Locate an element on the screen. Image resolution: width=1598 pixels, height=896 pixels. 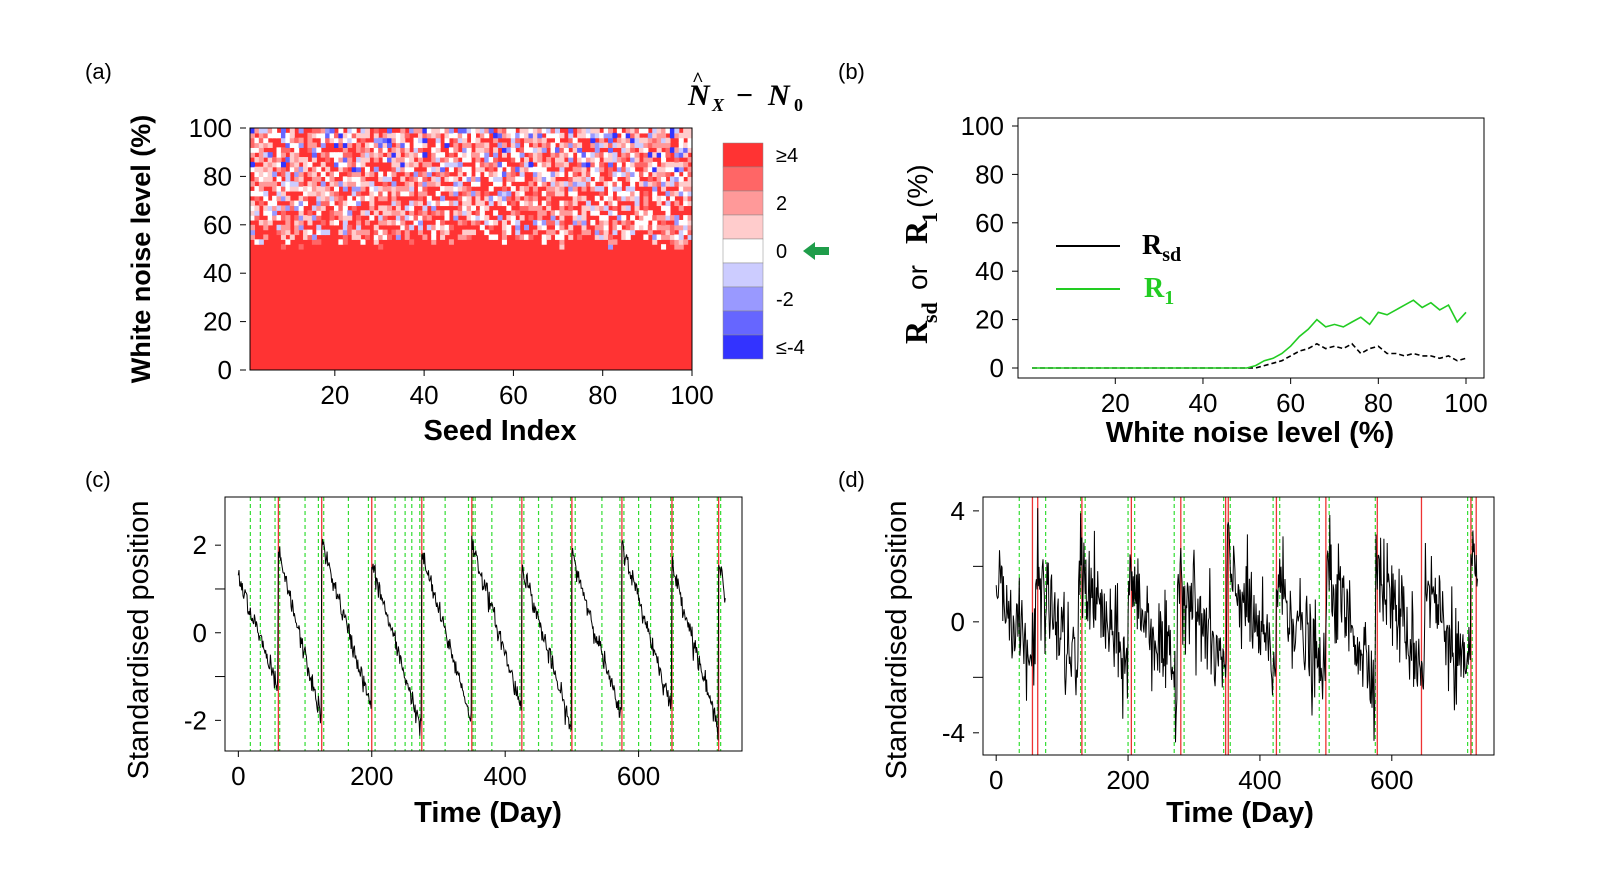
panel-a-y-tick-label: 40 is located at coordinates (217, 273).